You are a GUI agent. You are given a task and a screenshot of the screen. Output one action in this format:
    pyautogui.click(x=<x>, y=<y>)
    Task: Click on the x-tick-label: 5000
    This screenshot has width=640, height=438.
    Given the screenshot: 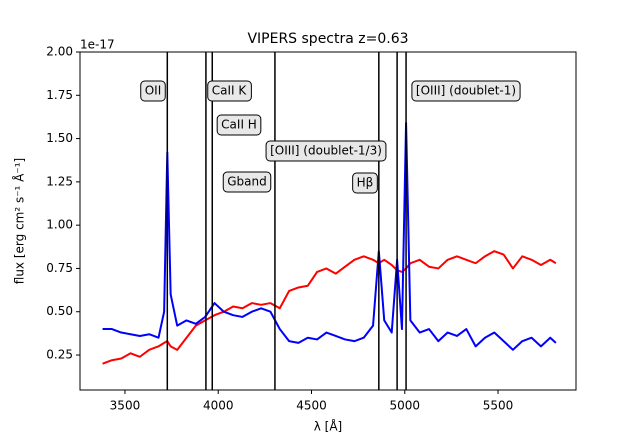 What is the action you would take?
    pyautogui.click(x=404, y=406)
    